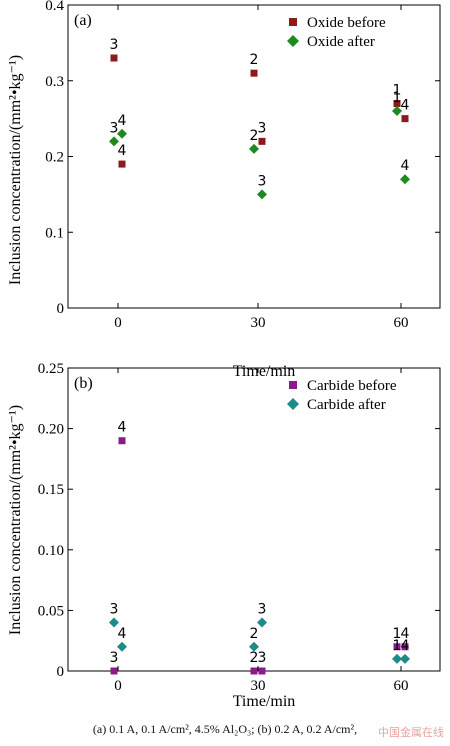 The image size is (450, 746). What do you see at coordinates (83, 20) in the screenshot?
I see `panel-label: (a)` at bounding box center [83, 20].